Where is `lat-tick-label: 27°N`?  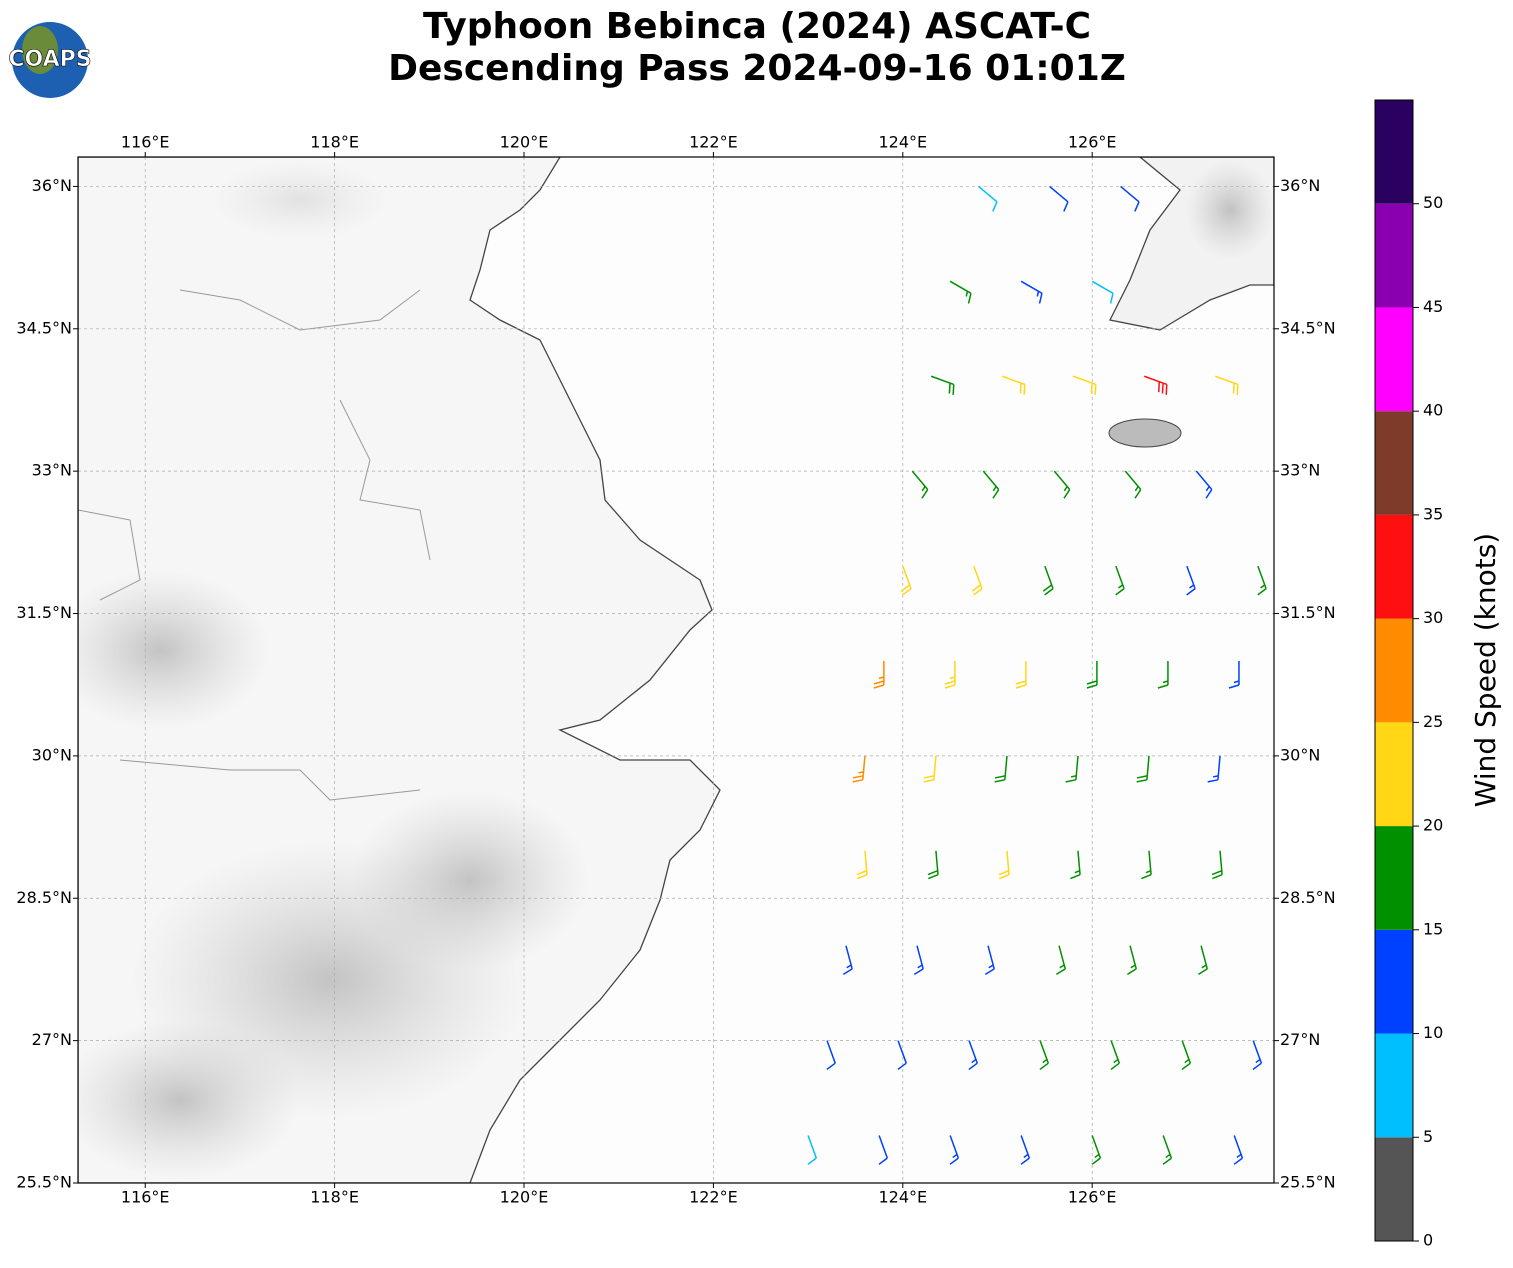
lat-tick-label: 27°N is located at coordinates (1300, 1039).